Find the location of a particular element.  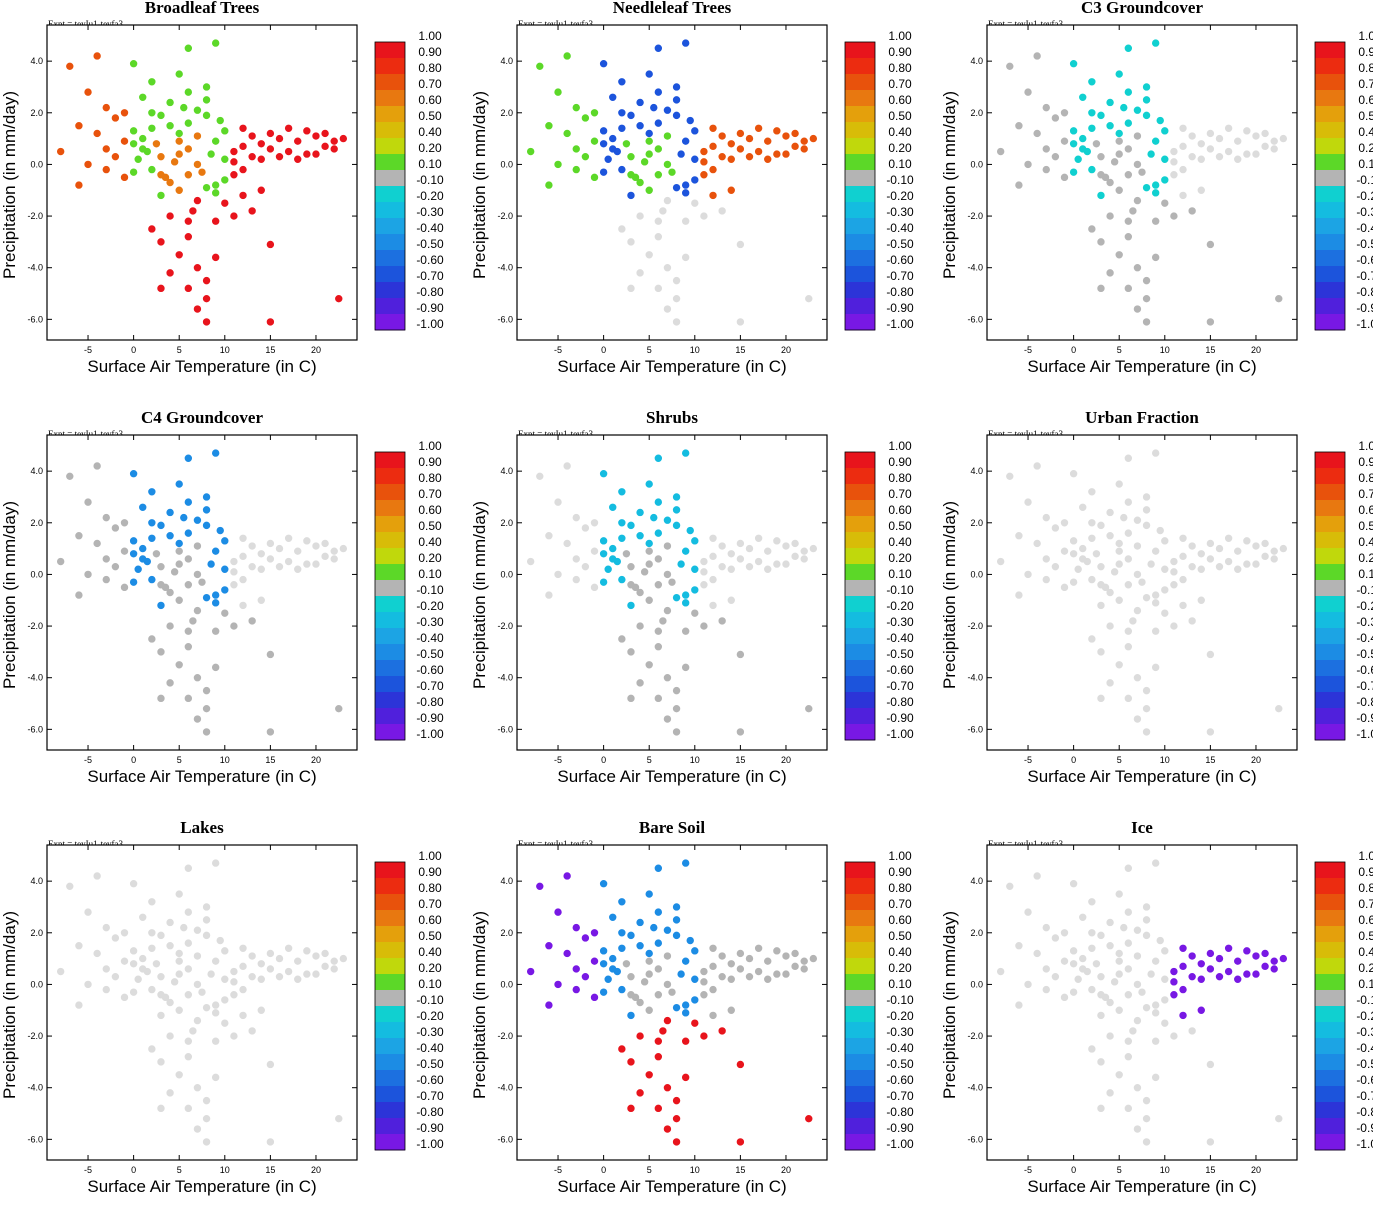

colorbar-tick-label: 1.00 is located at coordinates (900, 856).